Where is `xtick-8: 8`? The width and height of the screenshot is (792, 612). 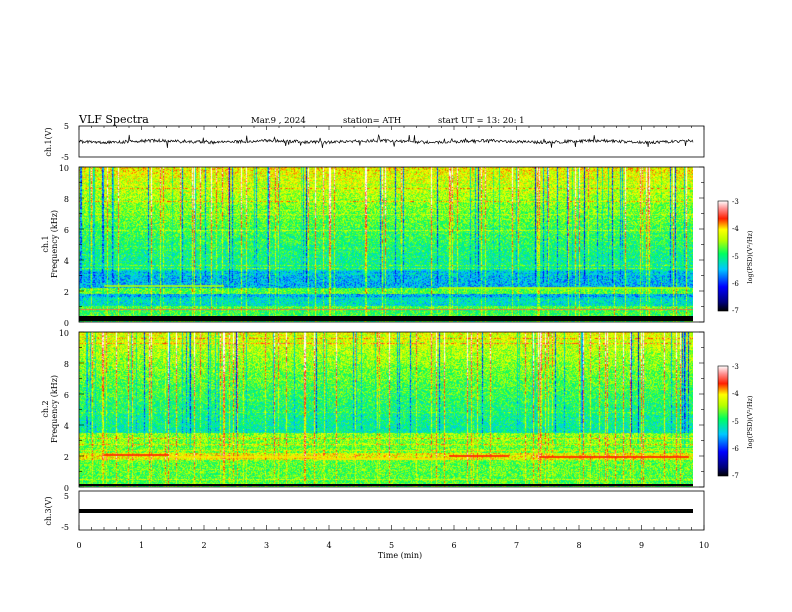
xtick-8: 8 is located at coordinates (578, 545).